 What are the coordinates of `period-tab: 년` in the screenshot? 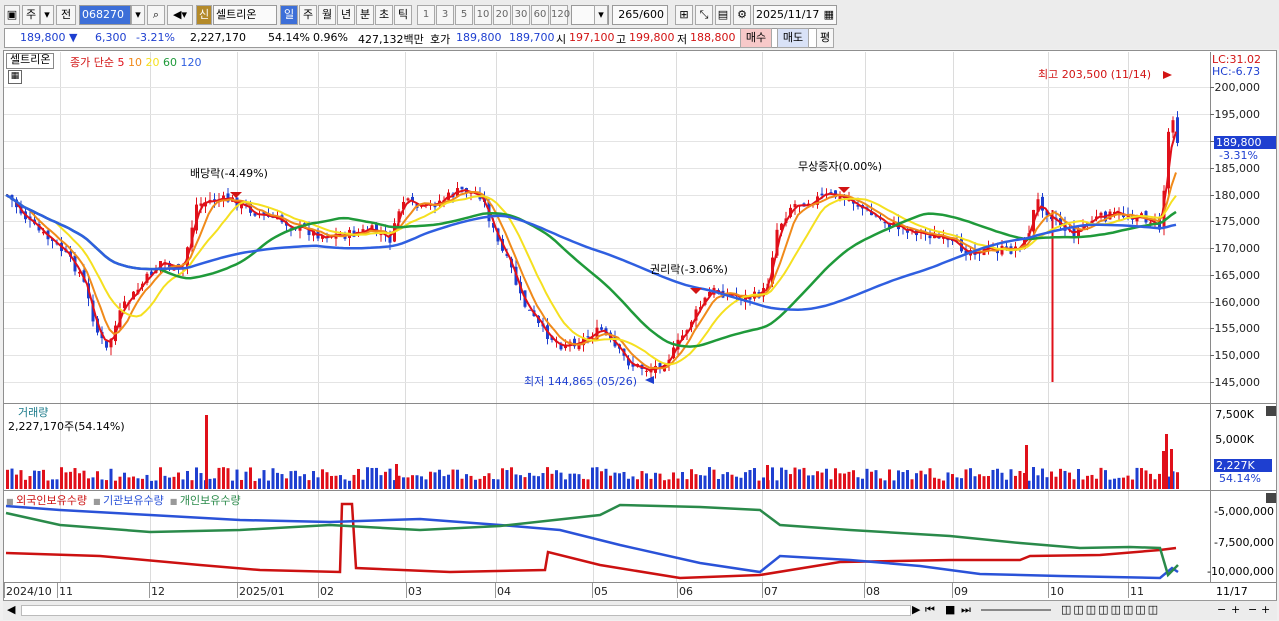 It's located at (346, 15).